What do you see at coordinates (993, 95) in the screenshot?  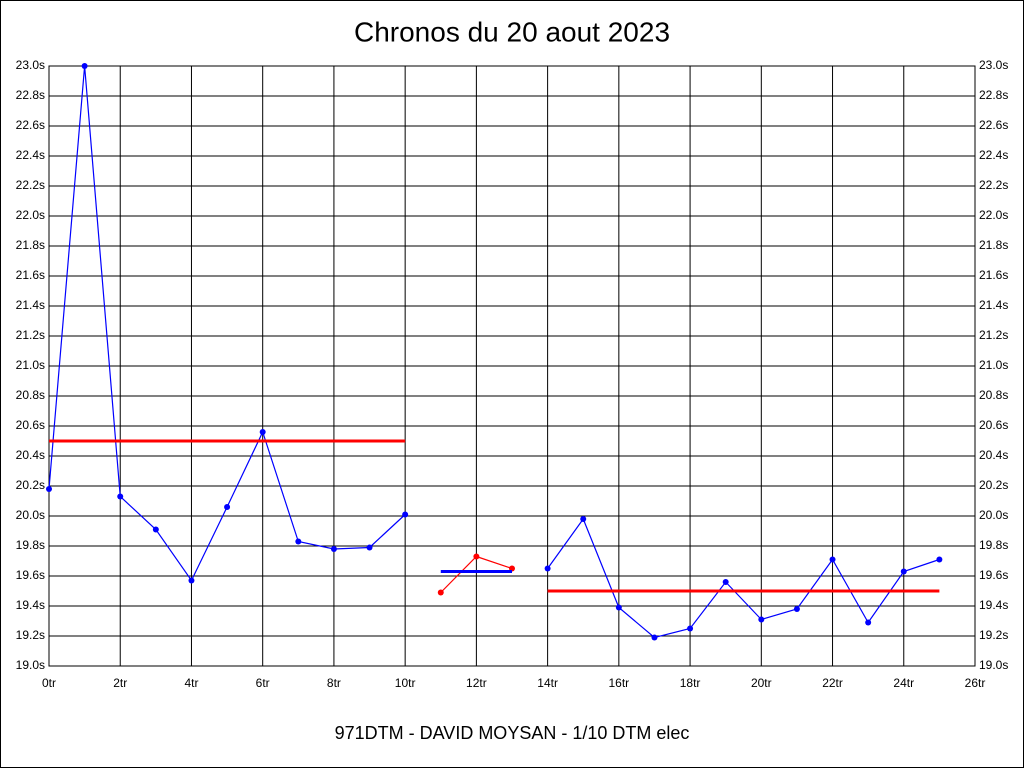 I see `y-tick-label-right: 22.8s` at bounding box center [993, 95].